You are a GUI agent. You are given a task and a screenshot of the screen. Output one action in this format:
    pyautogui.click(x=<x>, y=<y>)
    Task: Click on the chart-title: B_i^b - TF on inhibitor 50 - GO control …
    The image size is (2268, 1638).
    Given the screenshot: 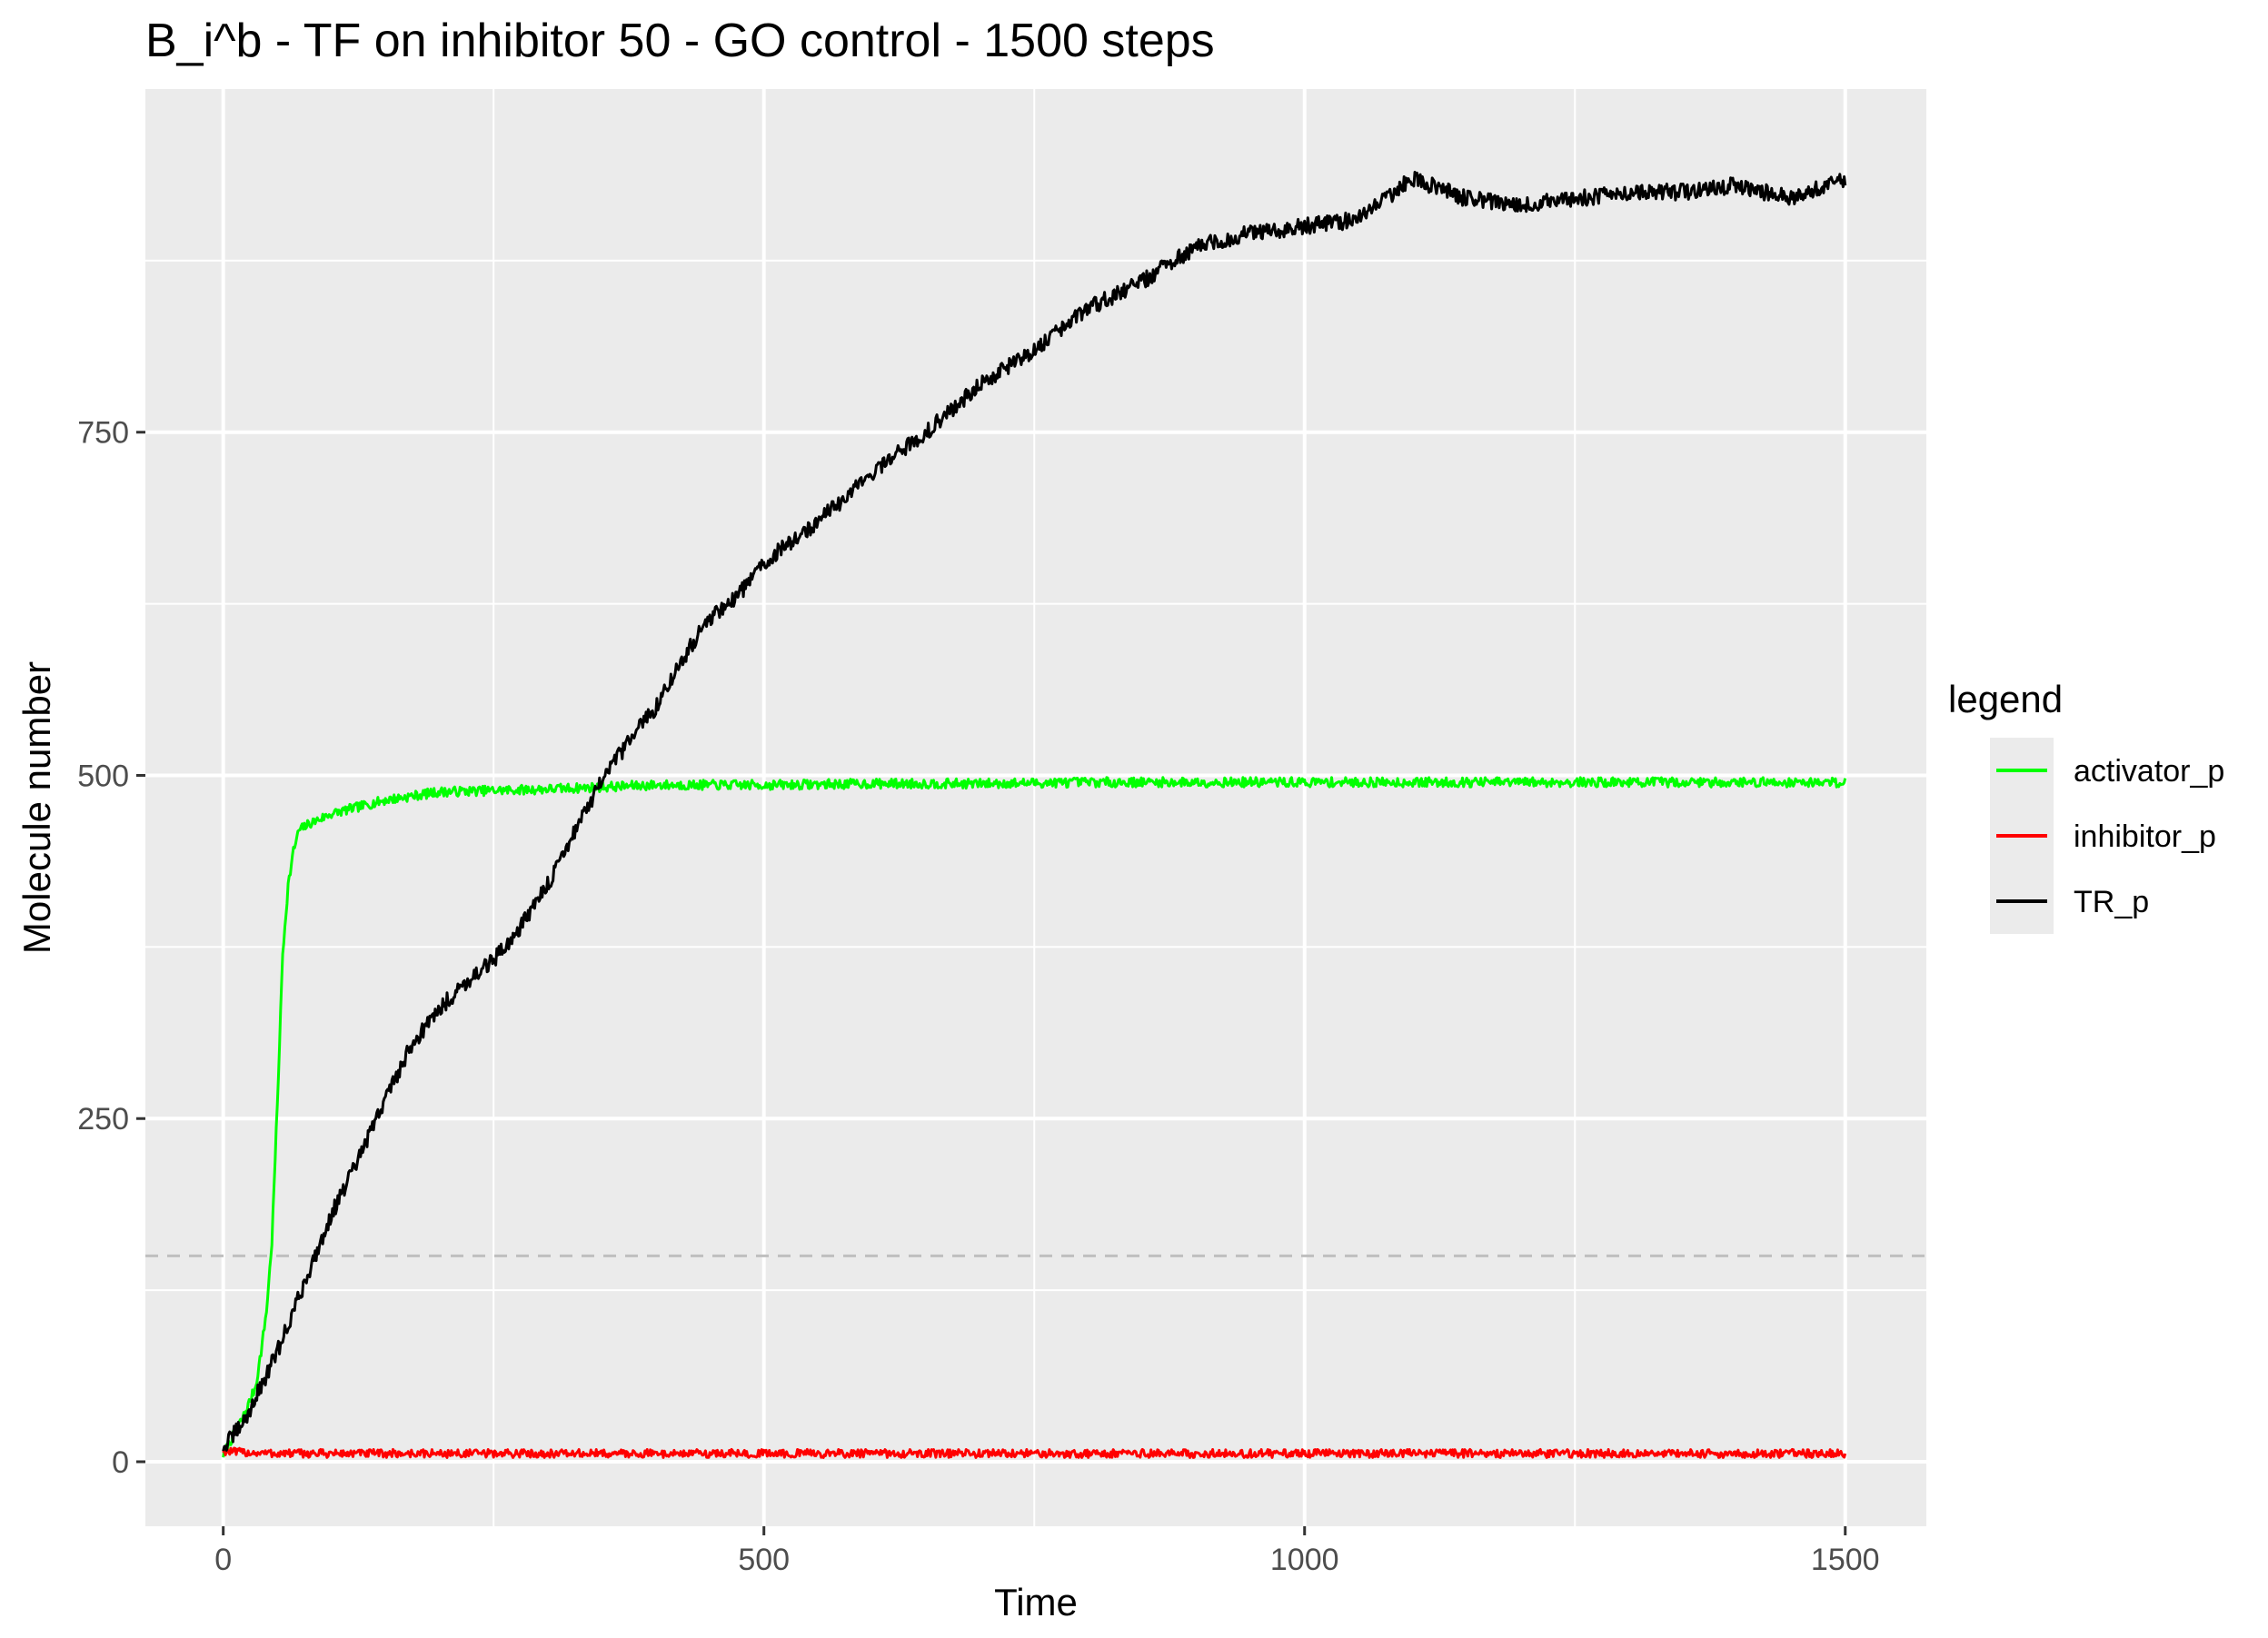 What is the action you would take?
    pyautogui.click(x=680, y=41)
    